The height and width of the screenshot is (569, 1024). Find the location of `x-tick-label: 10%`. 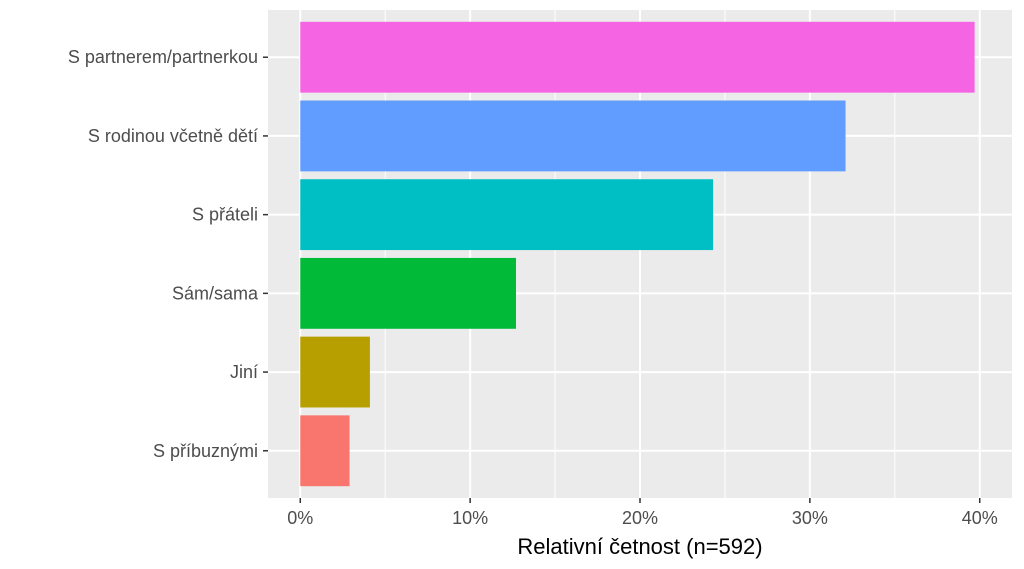

x-tick-label: 10% is located at coordinates (470, 518).